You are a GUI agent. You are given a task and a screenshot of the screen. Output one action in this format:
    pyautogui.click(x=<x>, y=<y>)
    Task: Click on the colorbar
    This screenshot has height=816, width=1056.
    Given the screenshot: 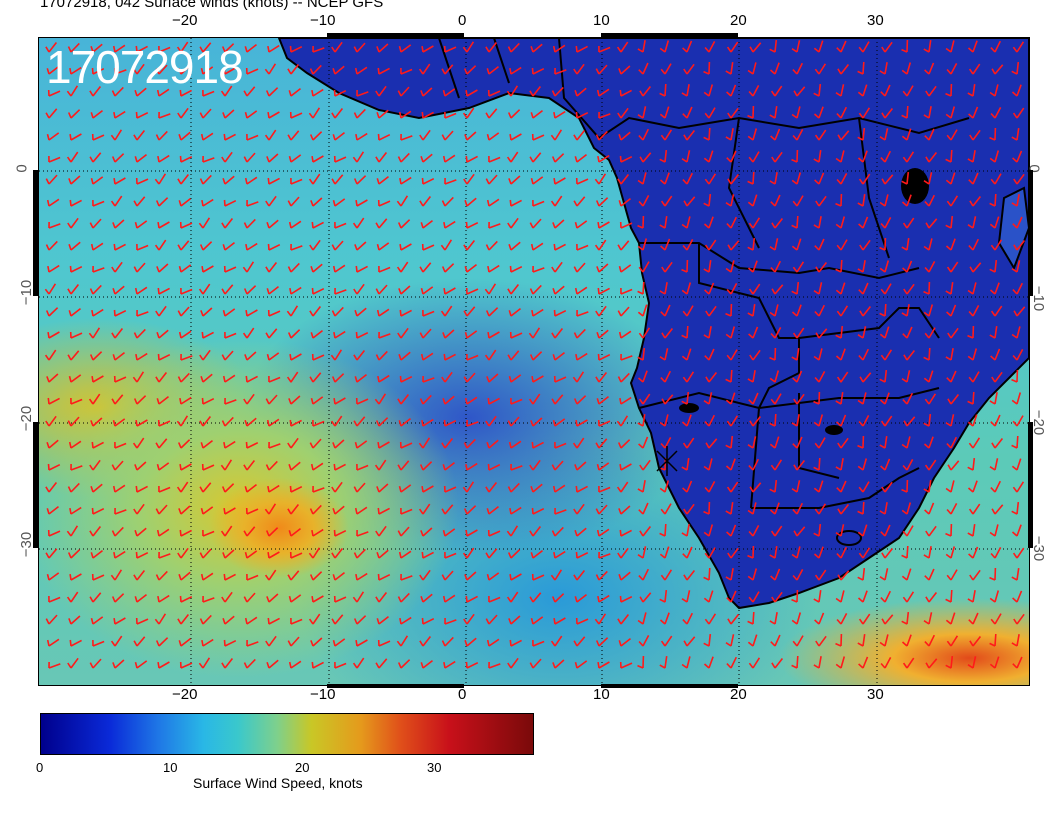 What is the action you would take?
    pyautogui.click(x=287, y=734)
    